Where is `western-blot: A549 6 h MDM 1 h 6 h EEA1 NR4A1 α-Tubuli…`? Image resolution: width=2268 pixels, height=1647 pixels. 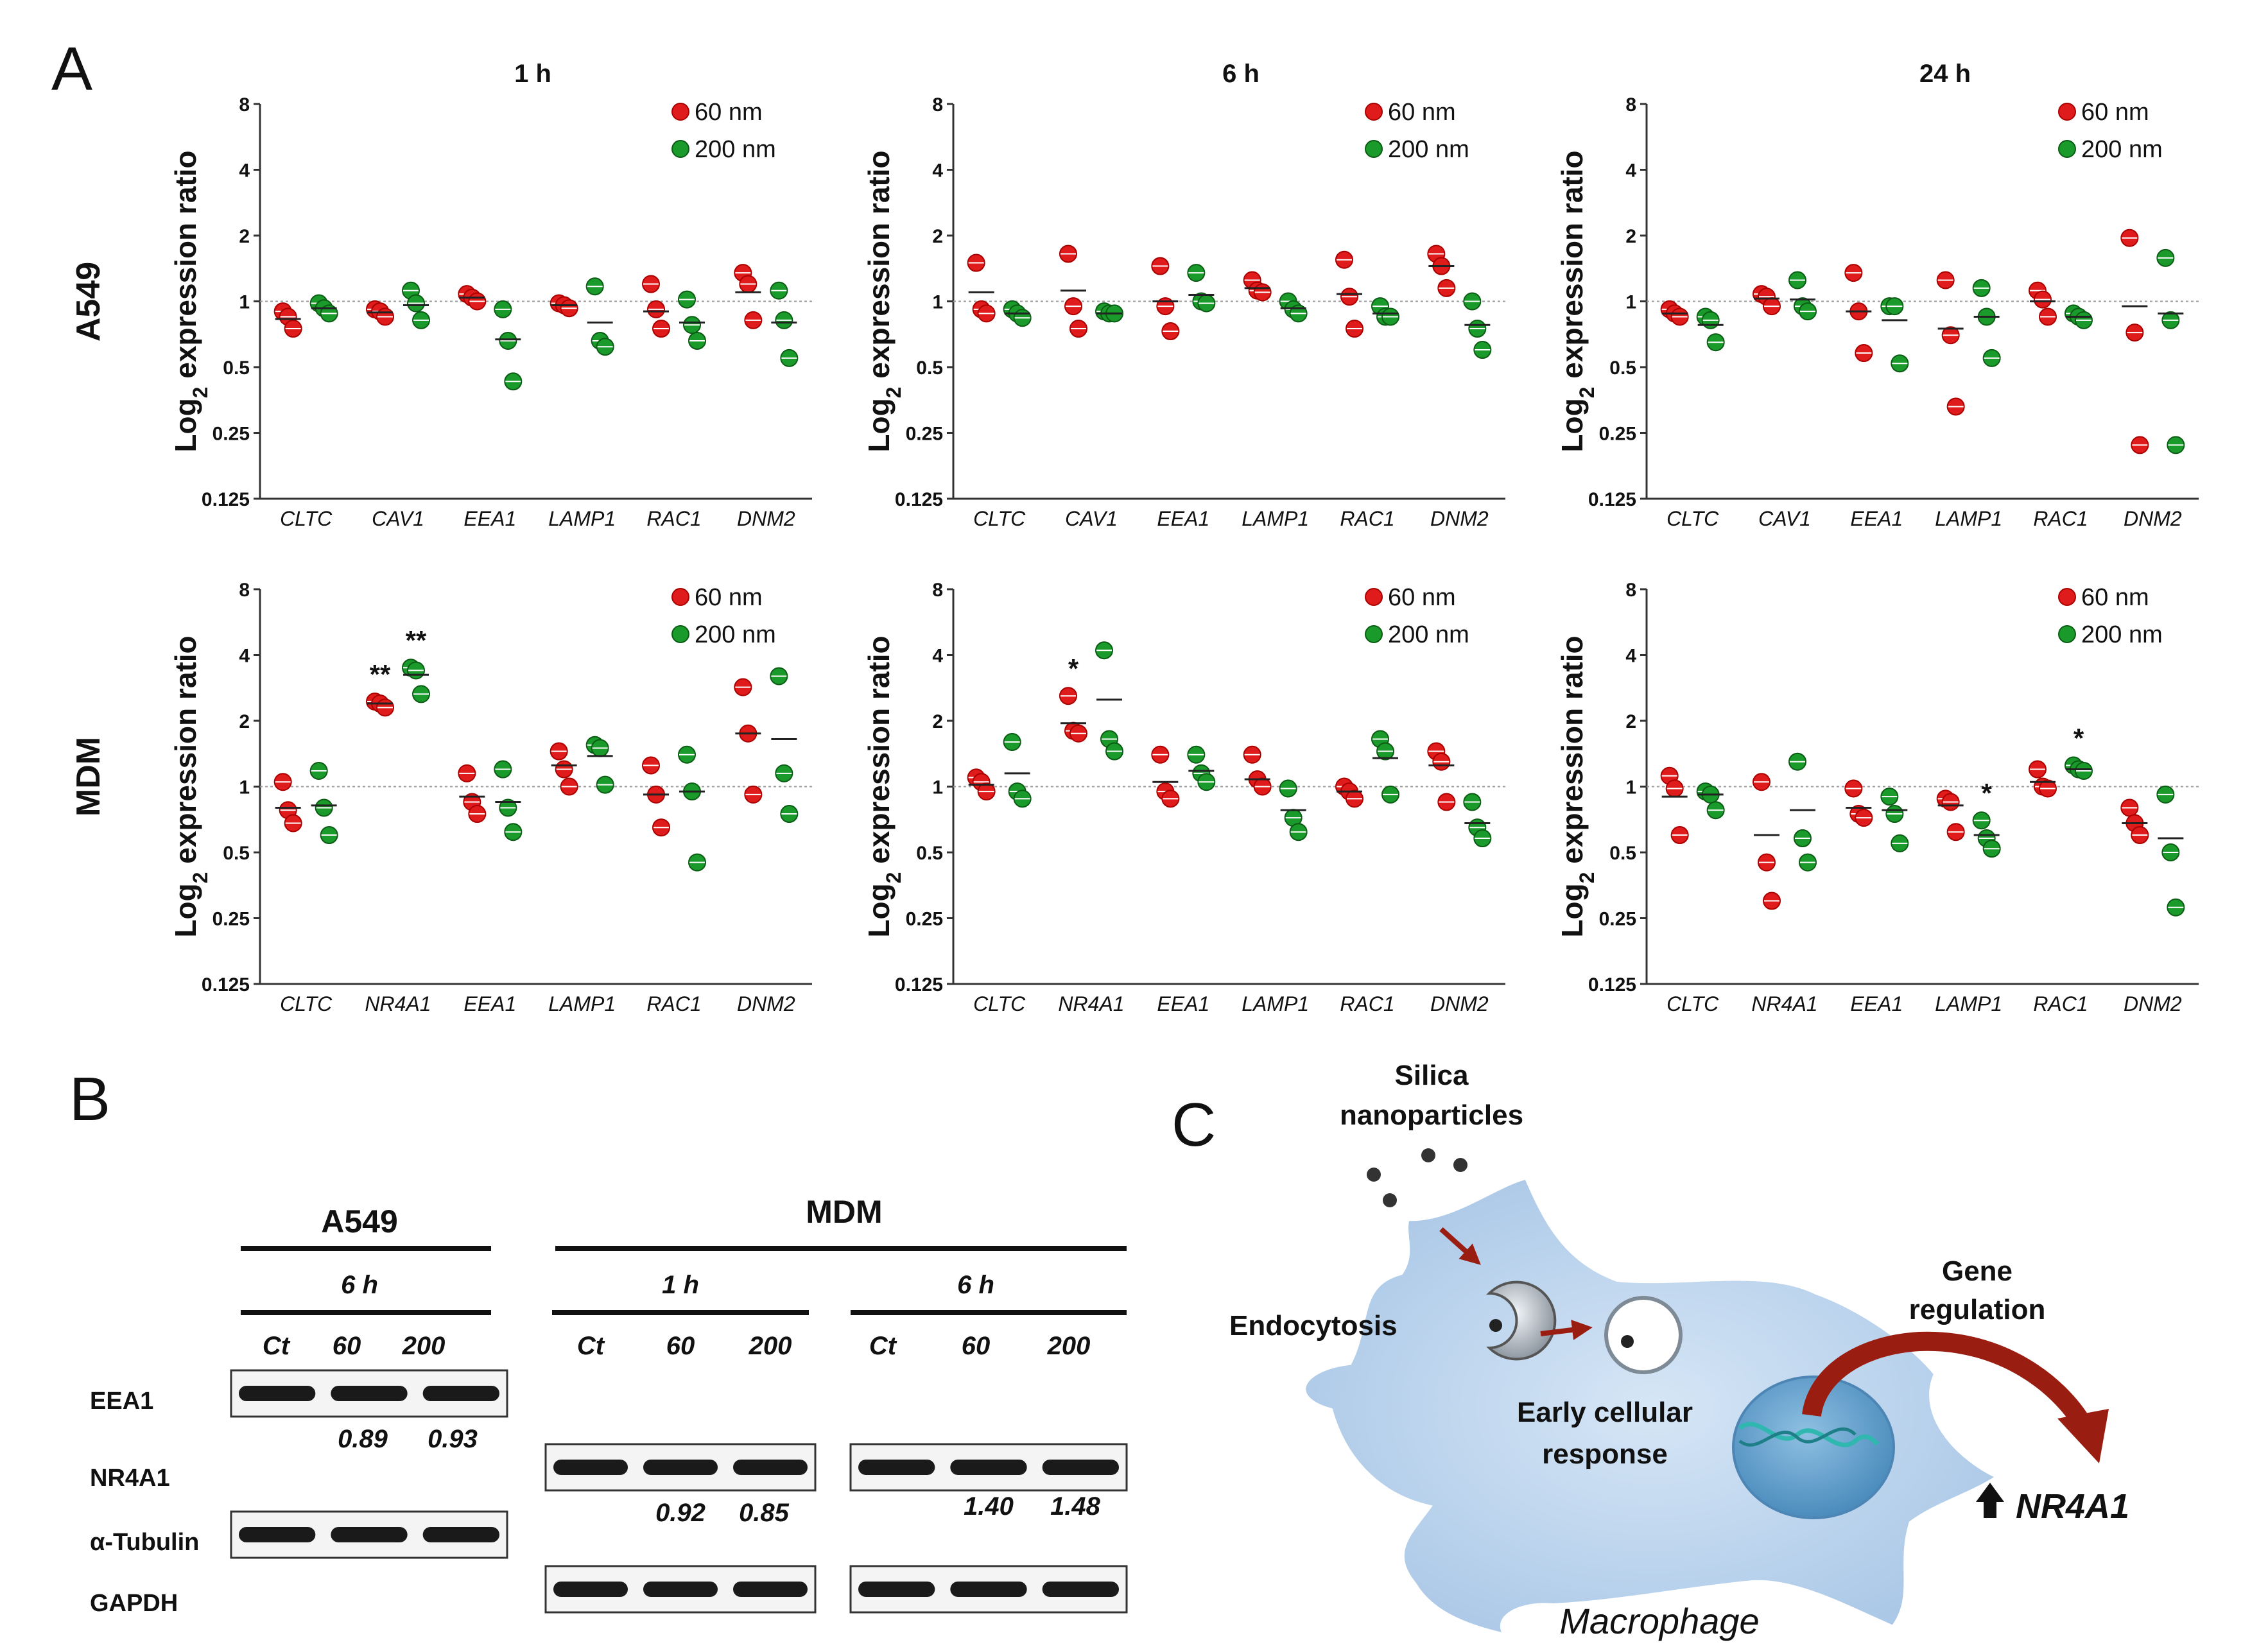 western-blot: A549 6 h MDM 1 h 6 h EEA1 NR4A1 α-Tubuli… is located at coordinates (609, 1405).